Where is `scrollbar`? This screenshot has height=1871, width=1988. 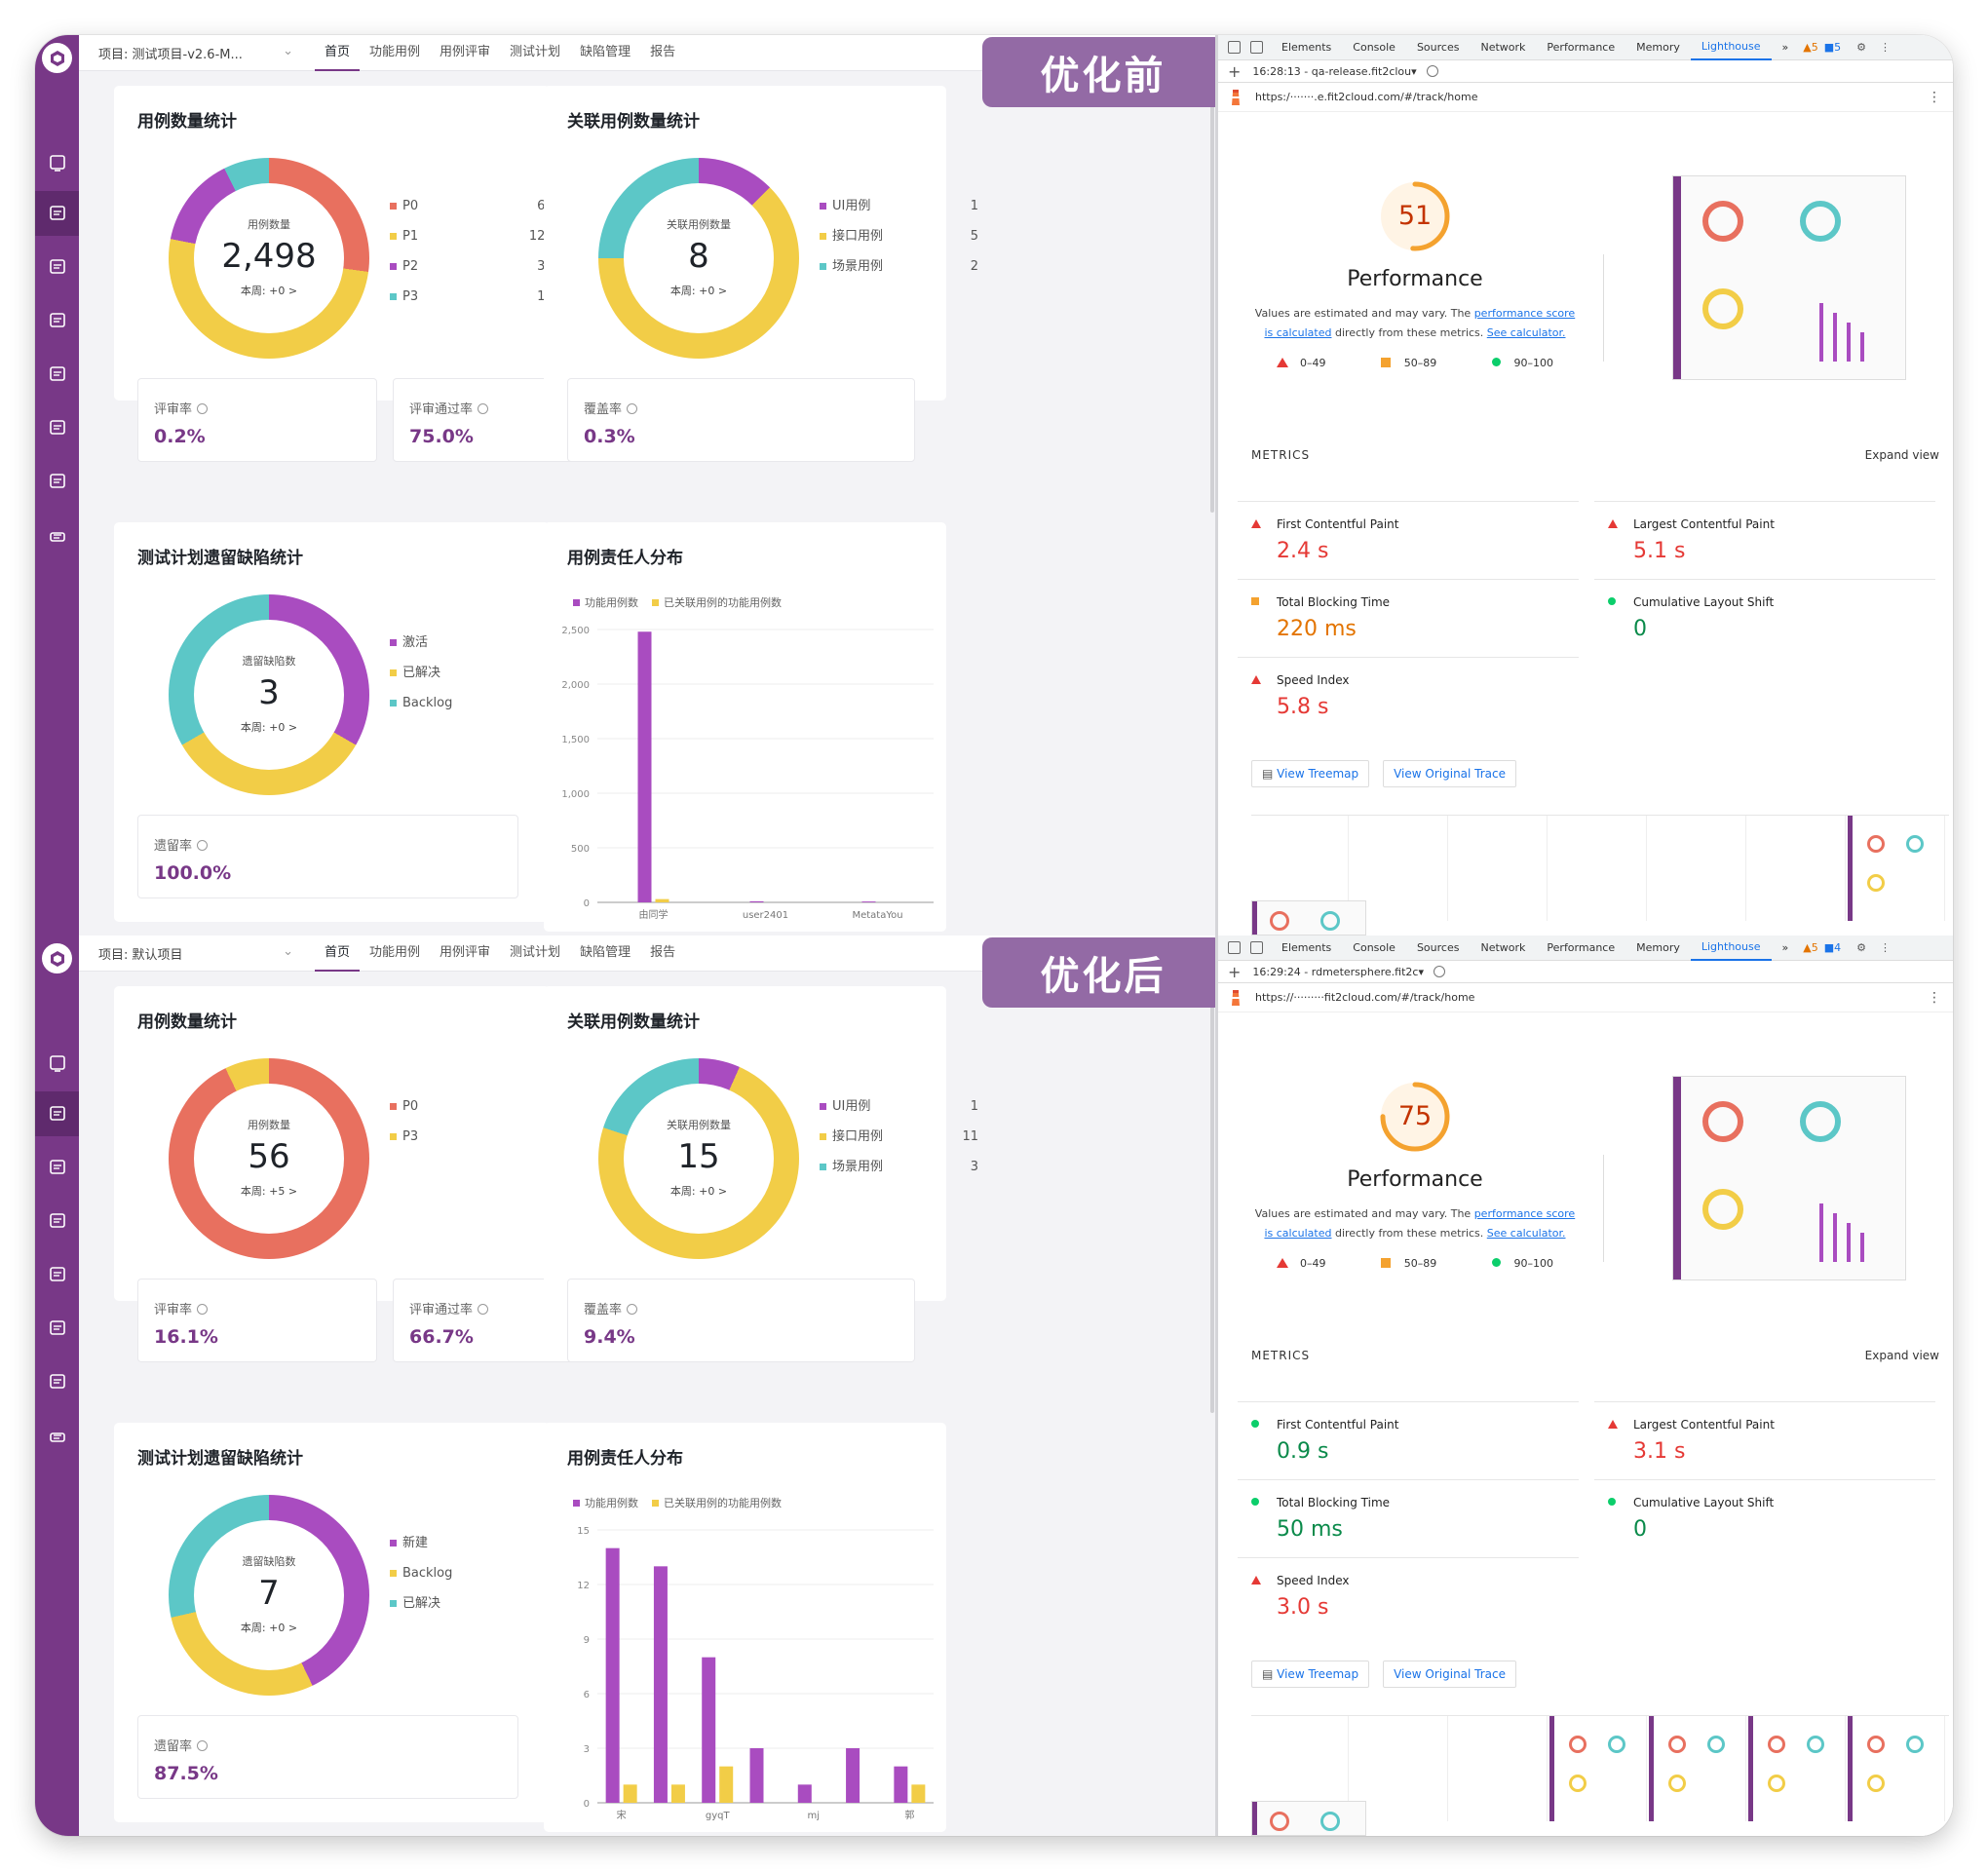
scrollbar is located at coordinates (1212, 308).